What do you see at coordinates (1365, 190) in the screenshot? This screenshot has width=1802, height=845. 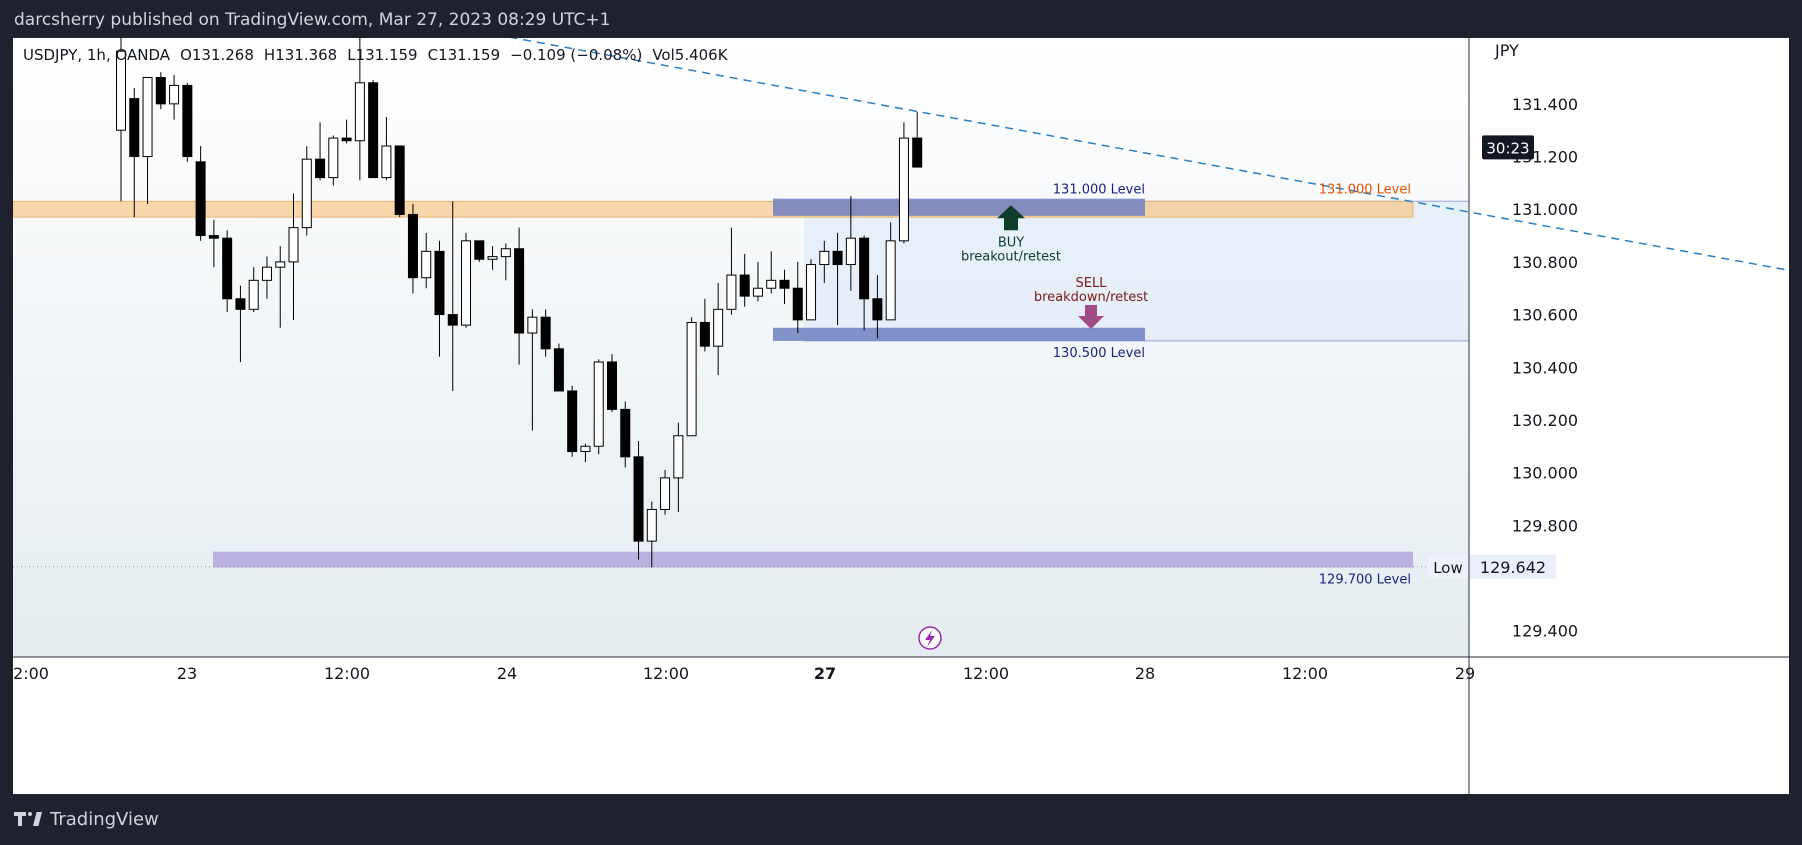 I see `level-label-131-orange: 131.000 Level` at bounding box center [1365, 190].